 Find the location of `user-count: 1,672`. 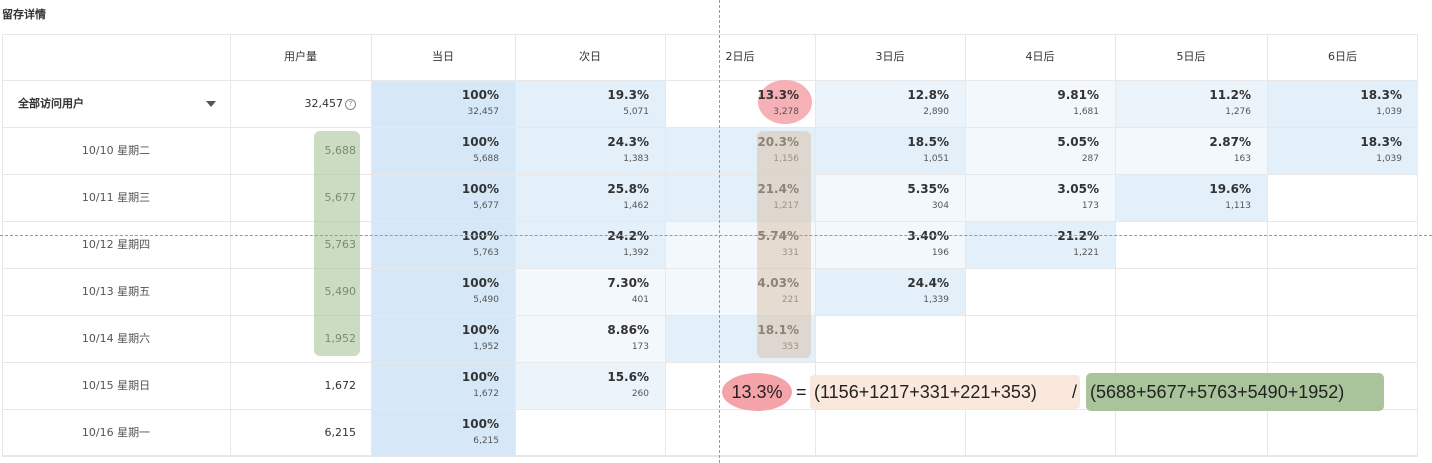

user-count: 1,672 is located at coordinates (293, 385).